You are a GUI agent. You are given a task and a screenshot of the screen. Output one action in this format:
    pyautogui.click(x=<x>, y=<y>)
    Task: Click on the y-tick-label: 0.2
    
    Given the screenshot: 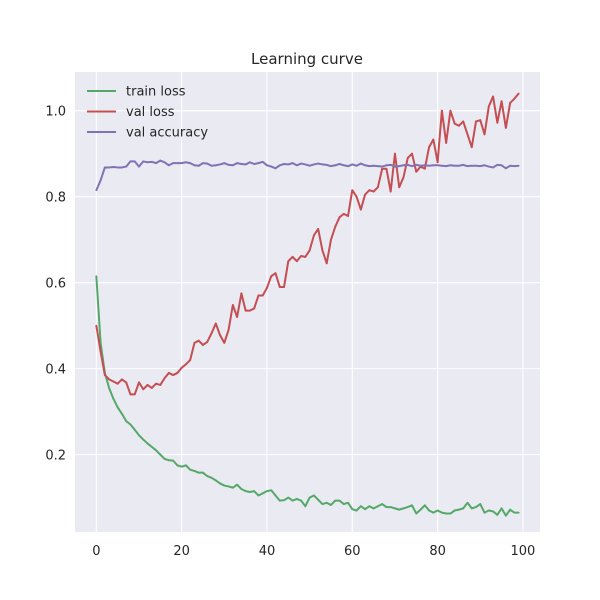 What is the action you would take?
    pyautogui.click(x=55, y=456)
    